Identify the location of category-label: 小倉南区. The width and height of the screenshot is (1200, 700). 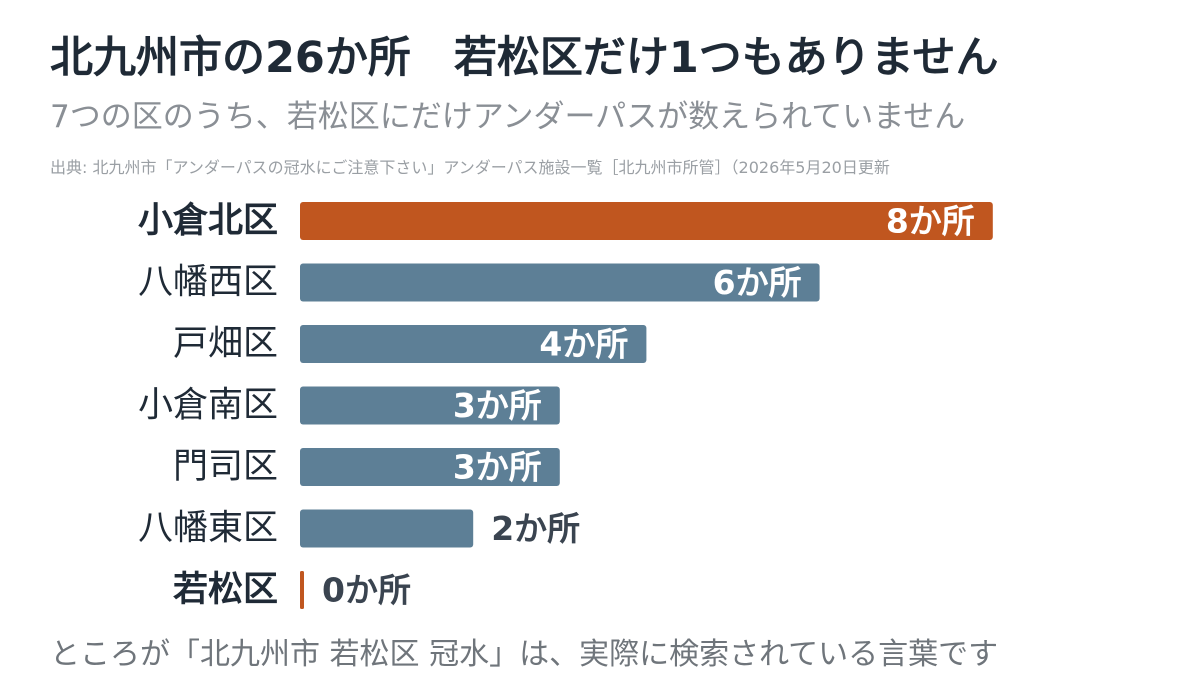
(208, 406).